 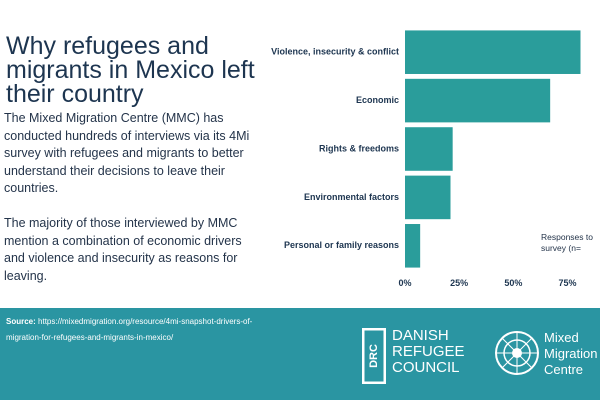 I want to click on x-tick-label: 75%, so click(x=567, y=283).